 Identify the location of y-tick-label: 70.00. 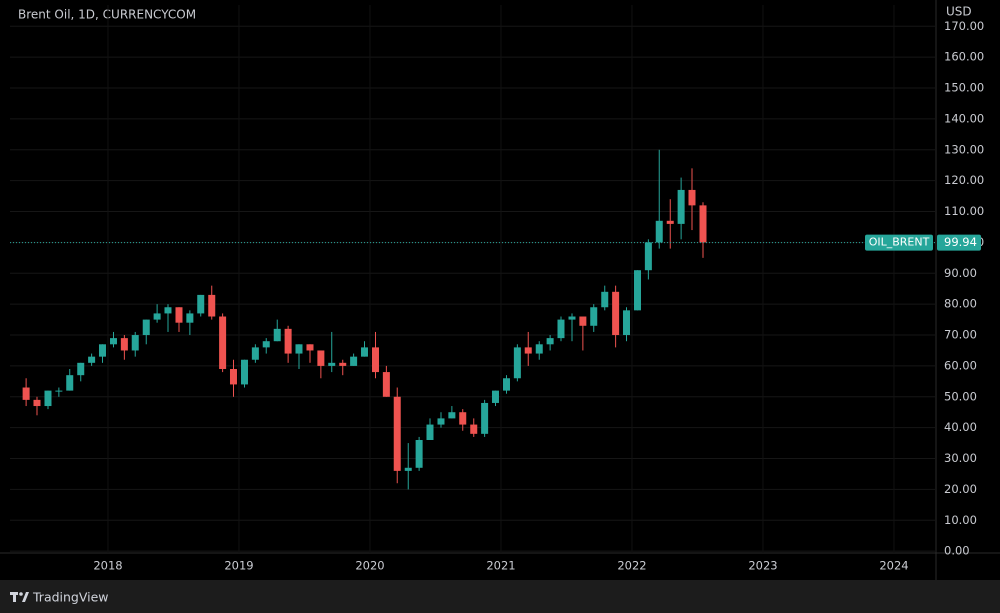
(960, 335).